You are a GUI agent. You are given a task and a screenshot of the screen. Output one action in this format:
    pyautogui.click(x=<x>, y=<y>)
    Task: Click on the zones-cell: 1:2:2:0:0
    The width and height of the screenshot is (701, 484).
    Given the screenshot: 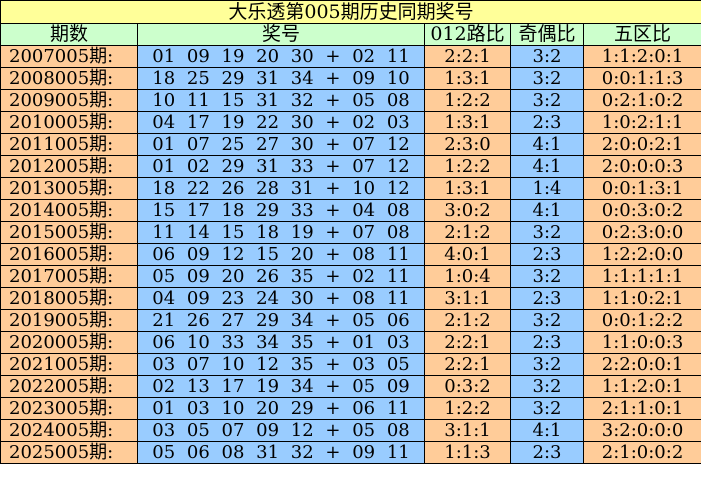 What is the action you would take?
    pyautogui.click(x=641, y=254)
    